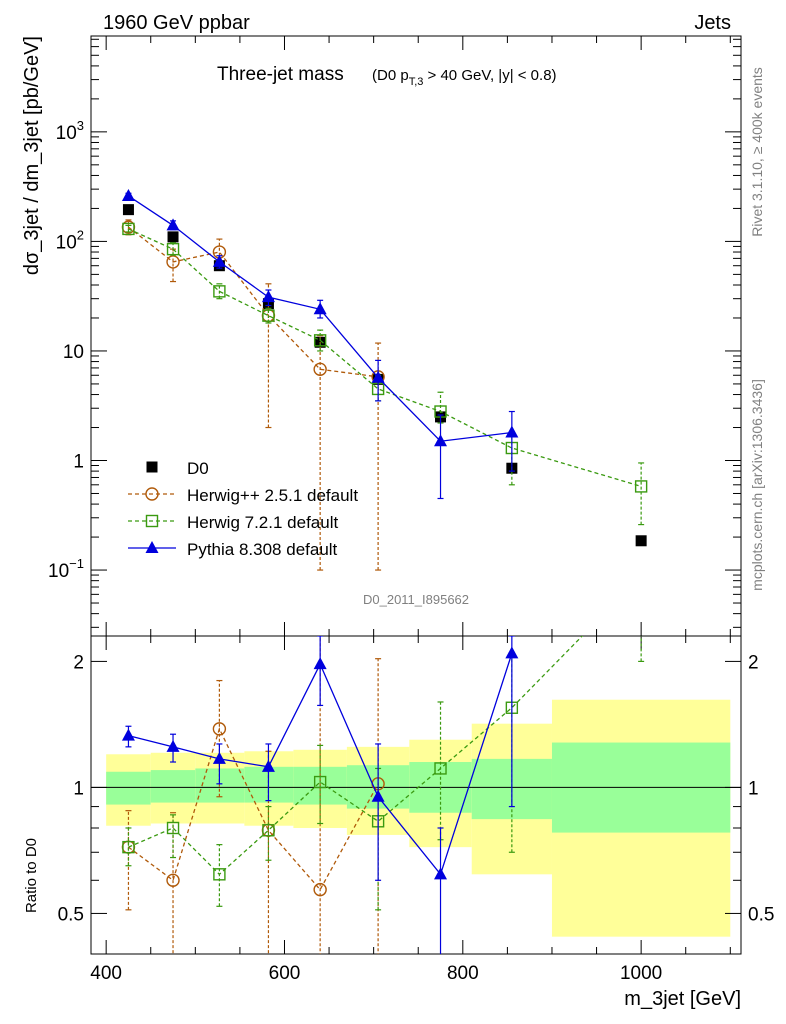 This screenshot has width=786, height=1024. I want to click on main-y-tick-label: 10, so click(73, 352).